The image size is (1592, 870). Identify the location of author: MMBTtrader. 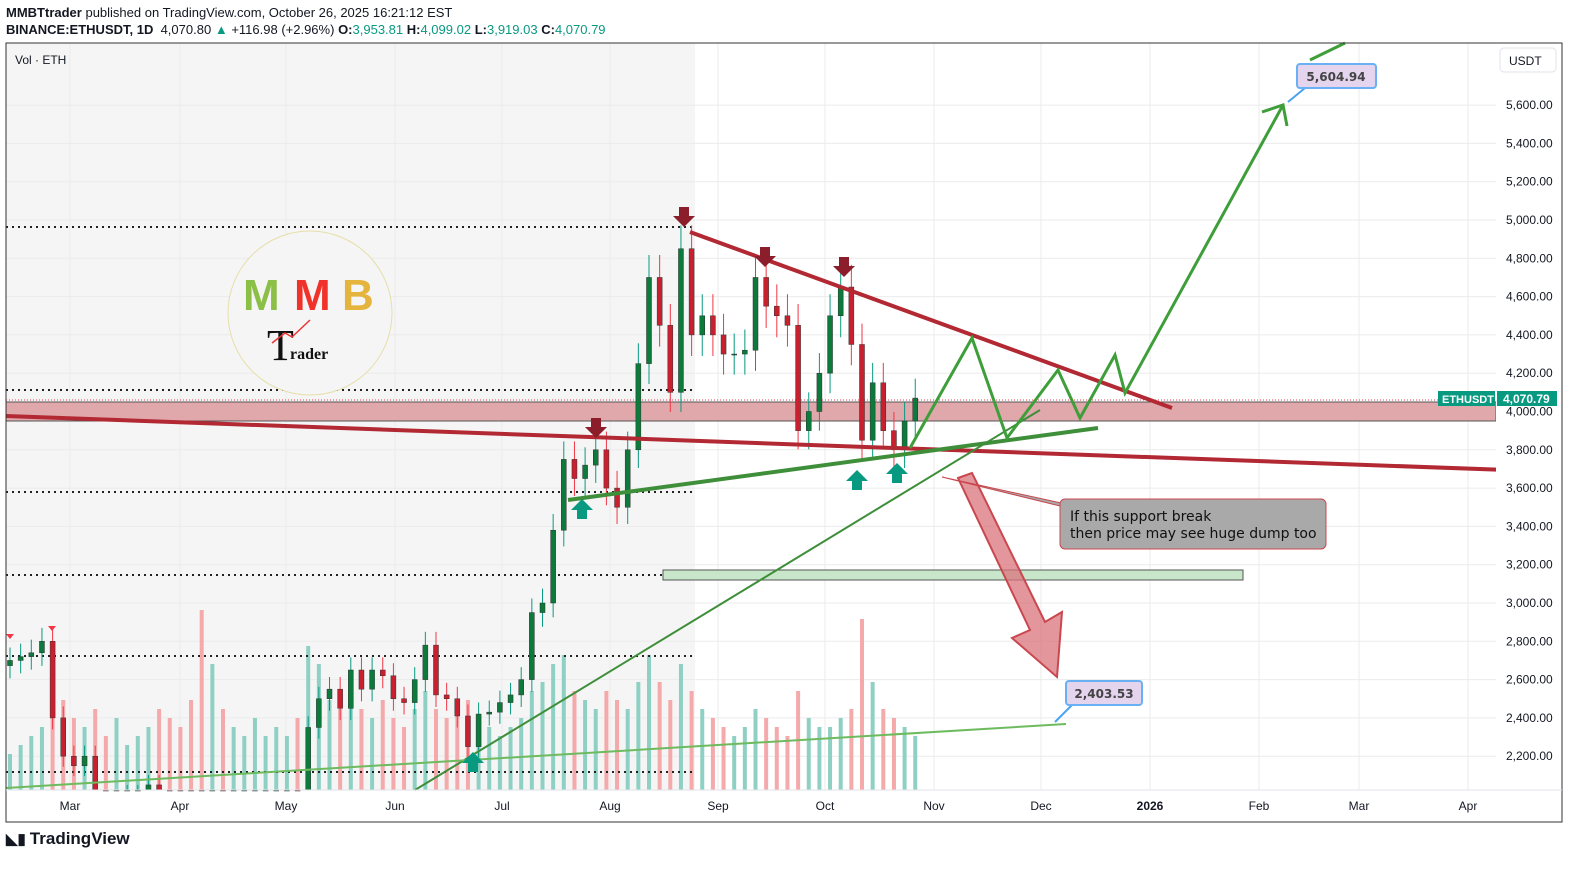
(44, 12).